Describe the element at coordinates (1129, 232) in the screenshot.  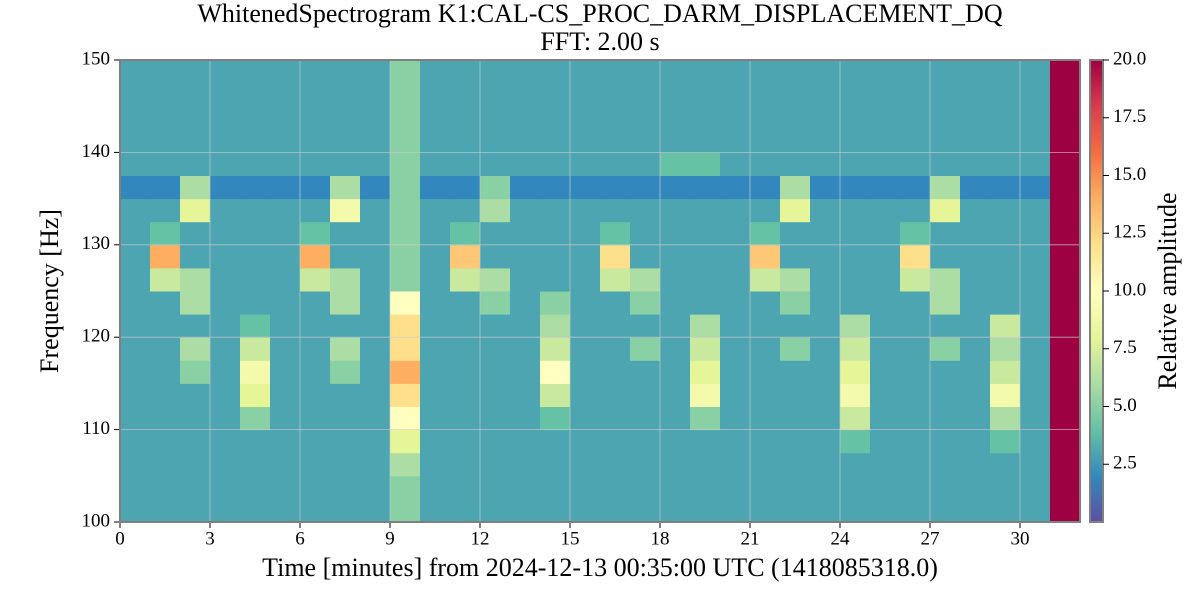
I see `colorbar-tick-label: 12.5` at that location.